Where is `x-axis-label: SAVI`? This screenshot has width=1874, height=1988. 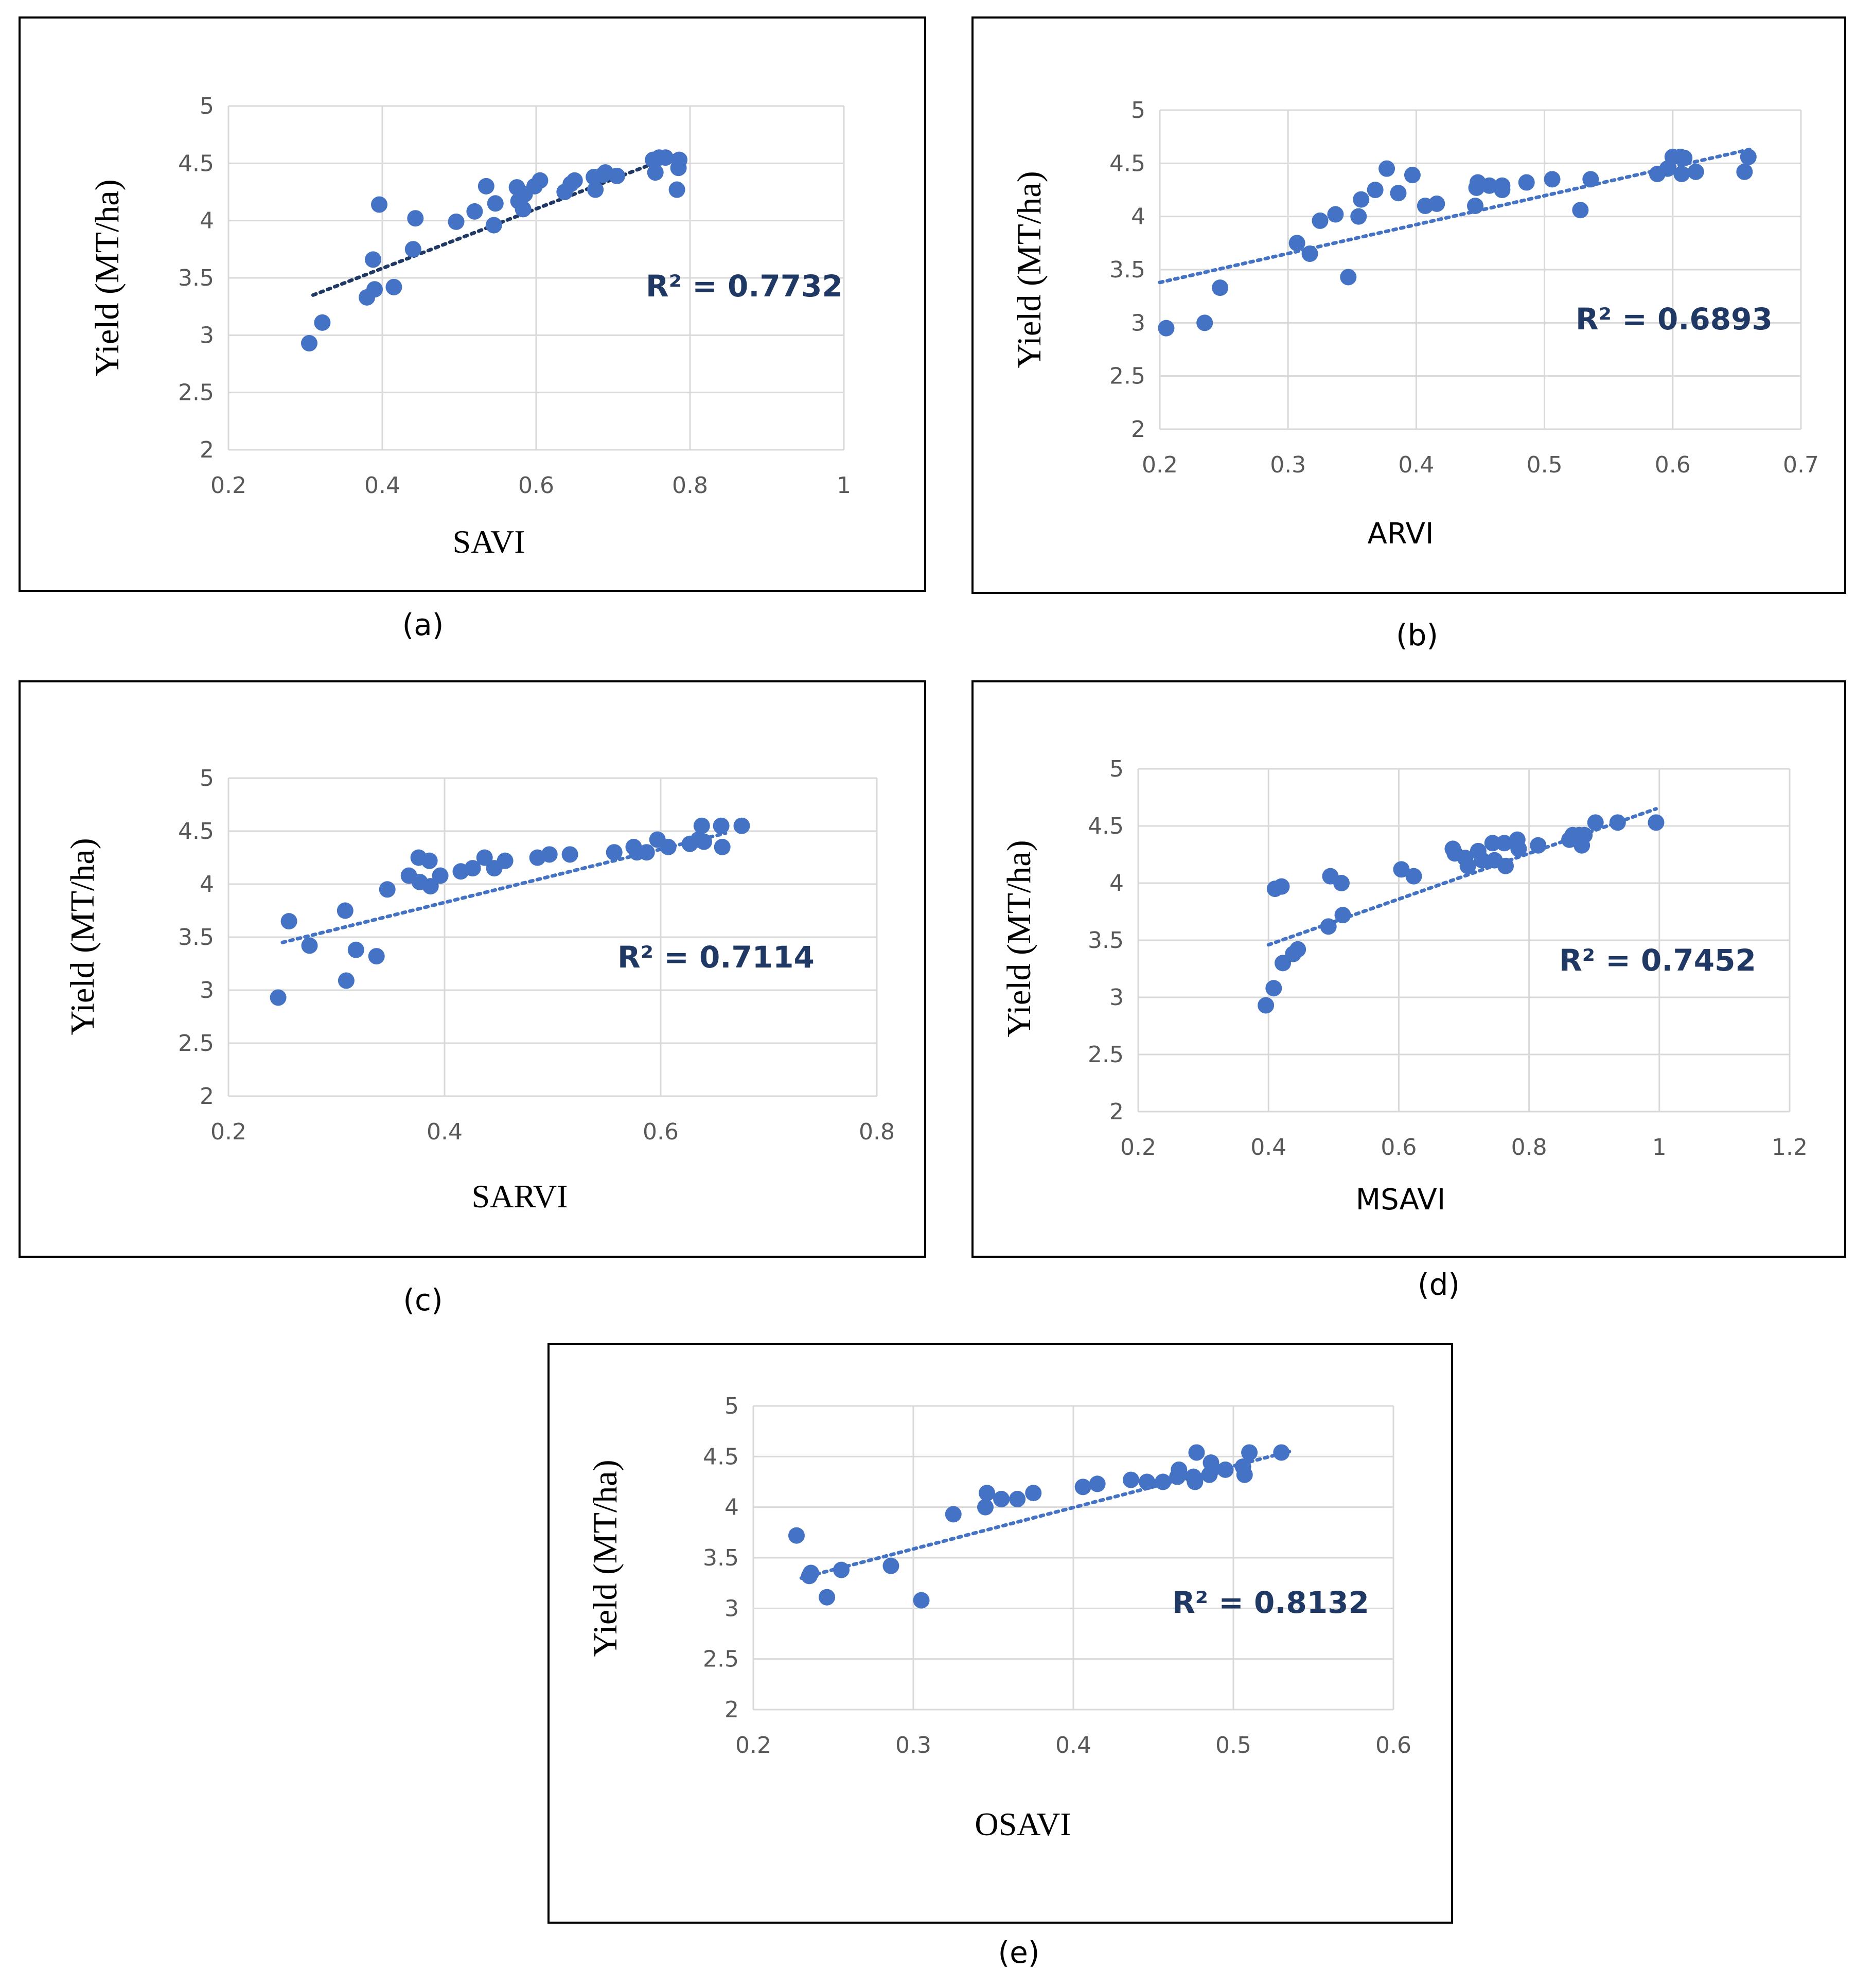 x-axis-label: SAVI is located at coordinates (488, 541).